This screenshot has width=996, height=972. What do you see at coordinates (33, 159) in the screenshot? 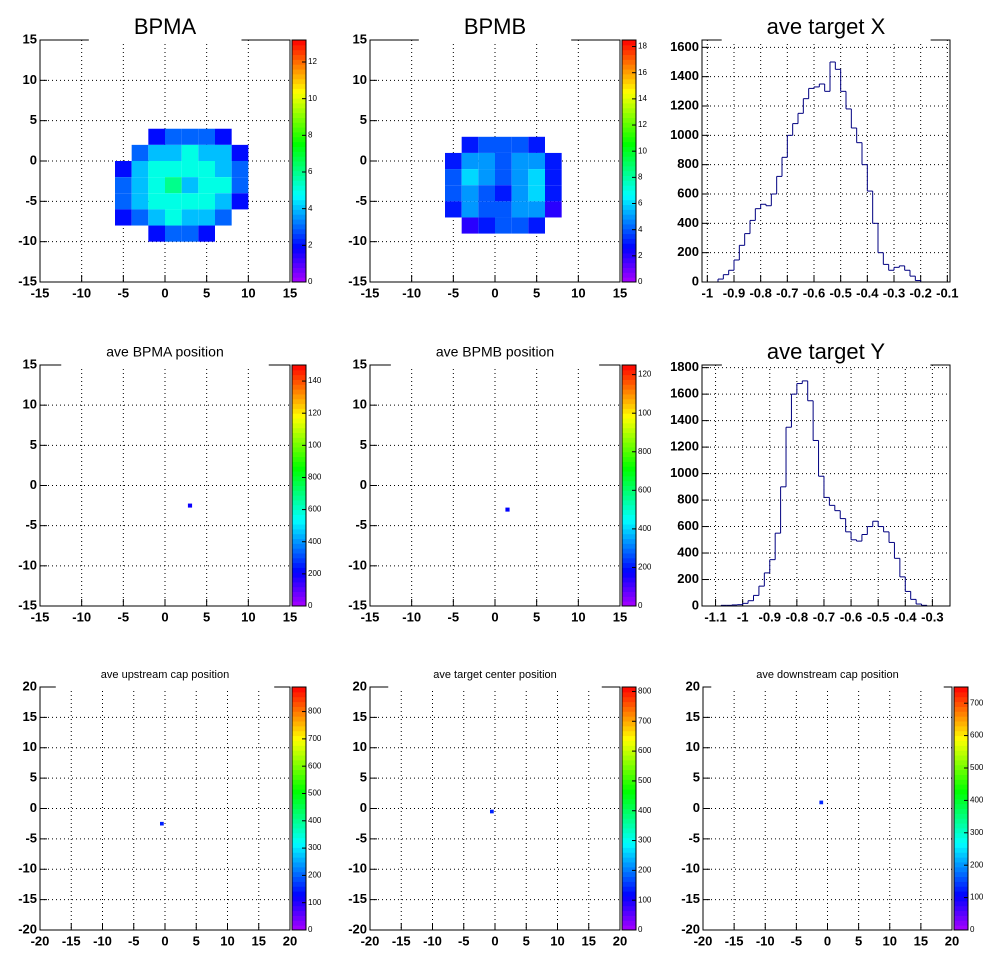
I see `y-tick-label: 0` at bounding box center [33, 159].